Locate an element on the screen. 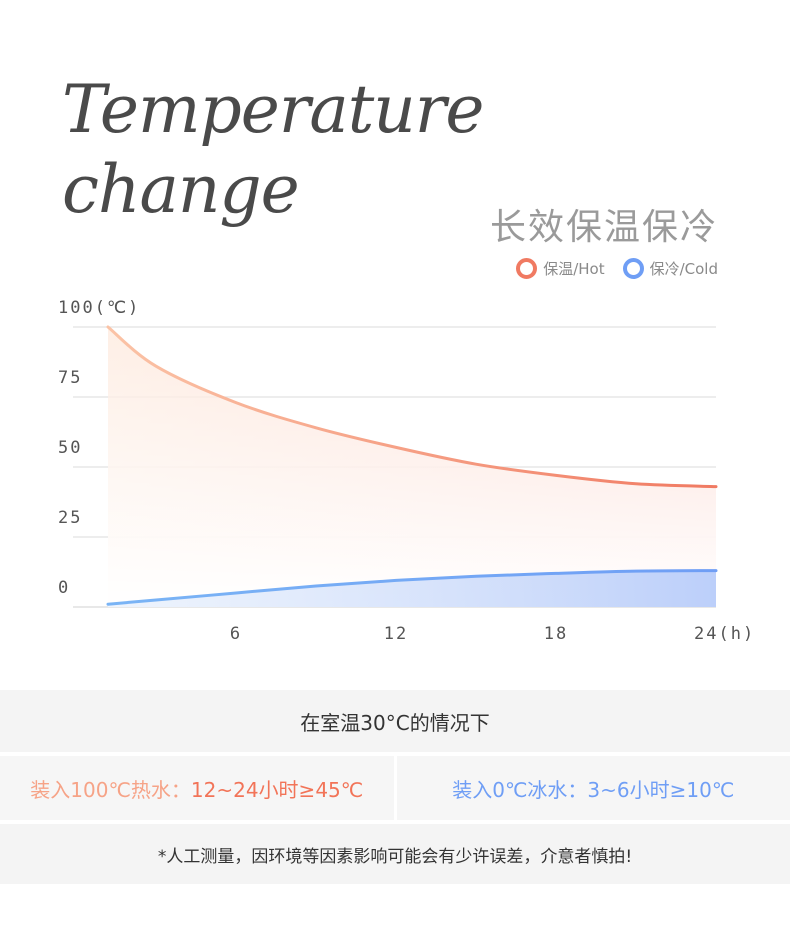 This screenshot has width=790, height=938. legend-item-hot: 保温/Hot is located at coordinates (560, 268).